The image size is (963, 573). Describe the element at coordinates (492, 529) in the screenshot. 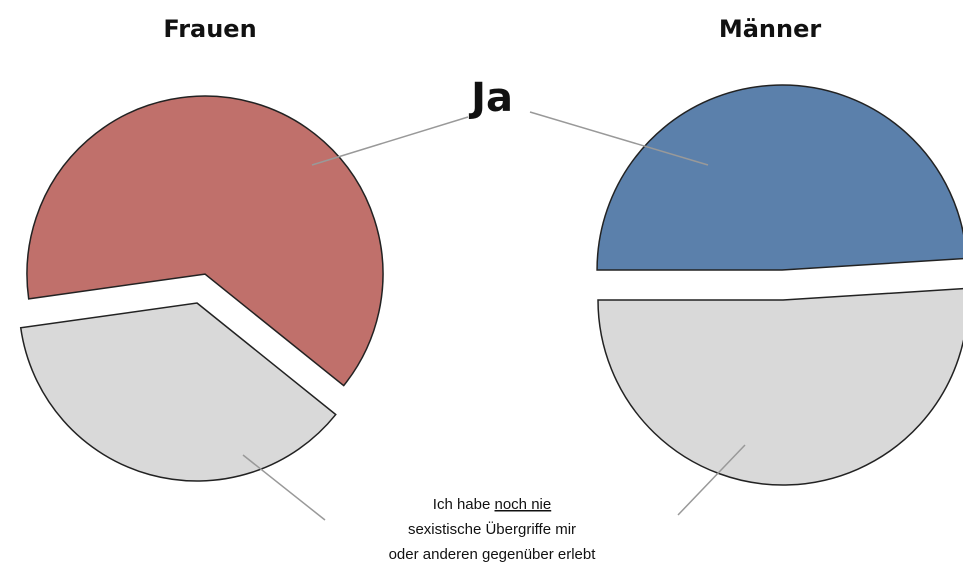

I see `note-text: sexistische Übergriffe mir` at that location.